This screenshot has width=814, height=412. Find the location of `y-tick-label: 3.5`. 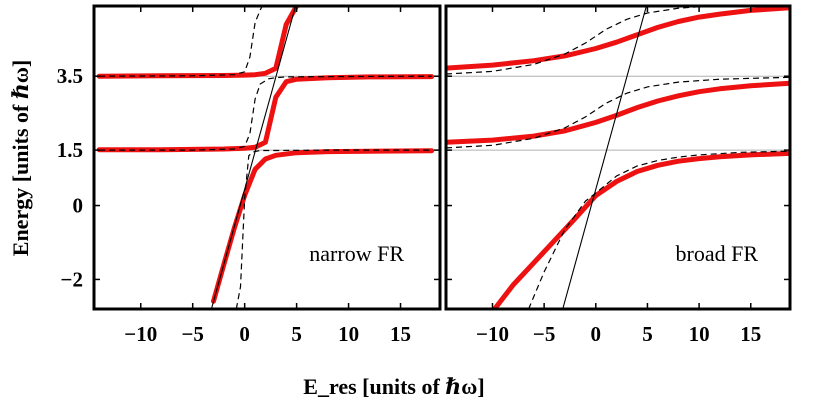

y-tick-label: 3.5 is located at coordinates (70, 76).